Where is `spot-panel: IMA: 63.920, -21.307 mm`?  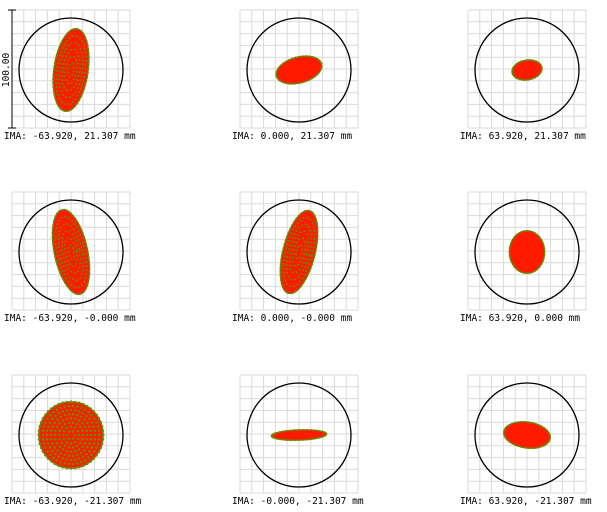 spot-panel: IMA: 63.920, -21.307 mm is located at coordinates (526, 440).